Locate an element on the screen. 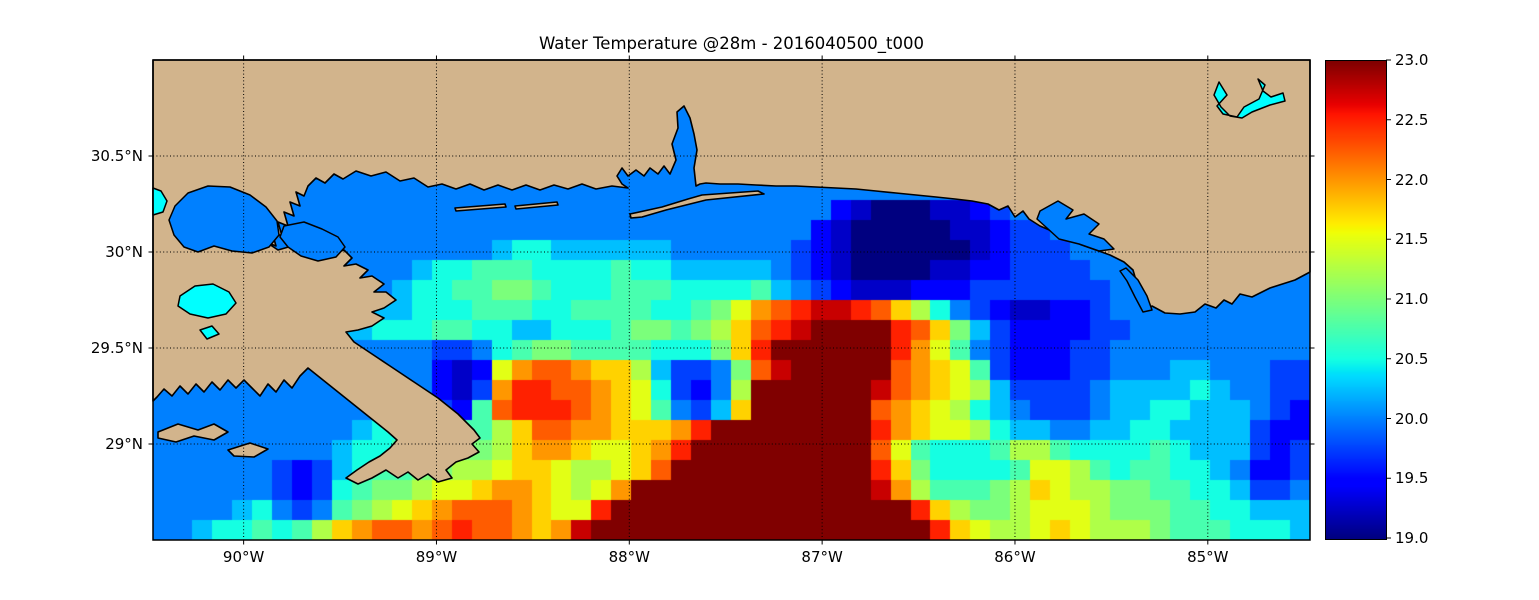  colorbar is located at coordinates (1356, 300).